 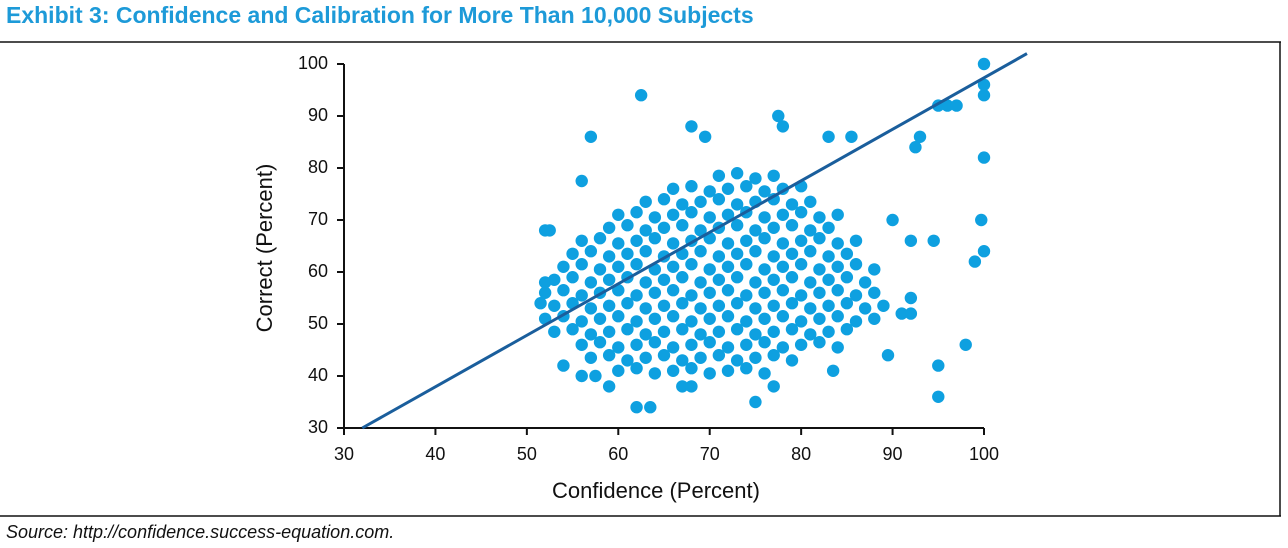 What do you see at coordinates (618, 454) in the screenshot?
I see `x-tick-label: 60` at bounding box center [618, 454].